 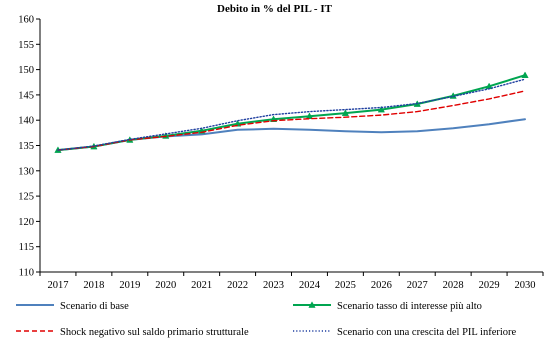 I want to click on x-tick-label: 2025, so click(x=345, y=285).